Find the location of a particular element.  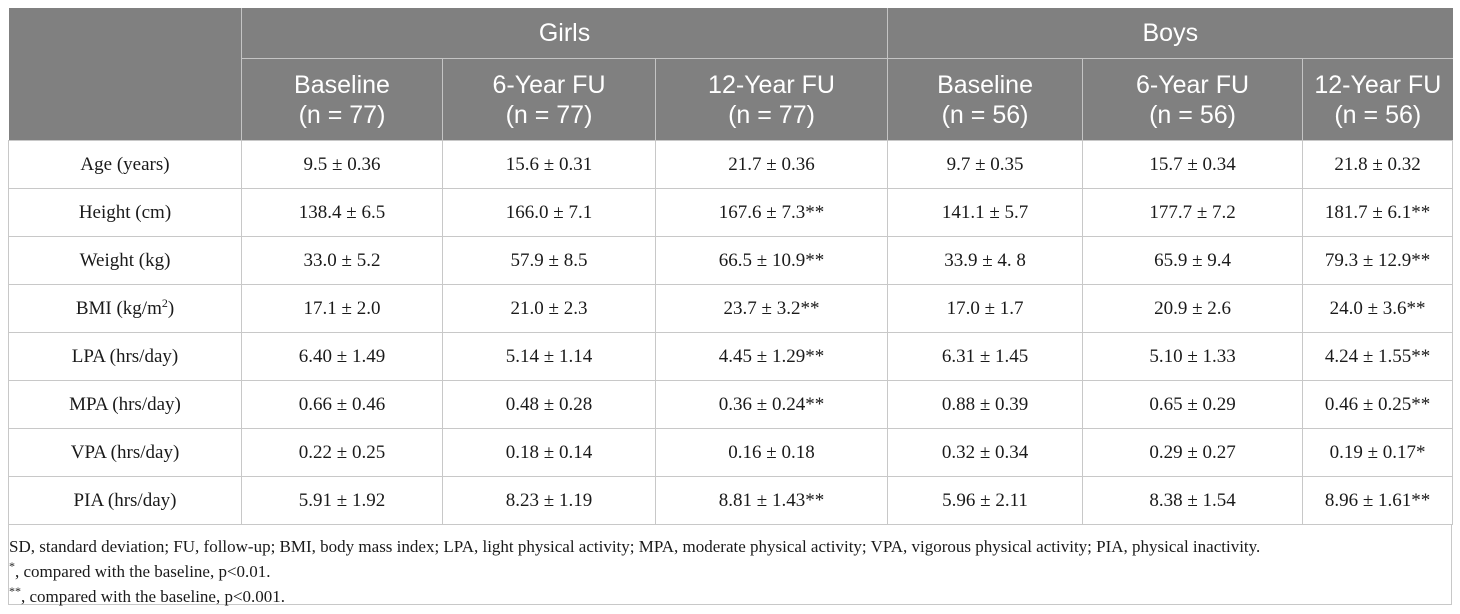

row-label: Height (cm) is located at coordinates (125, 212).